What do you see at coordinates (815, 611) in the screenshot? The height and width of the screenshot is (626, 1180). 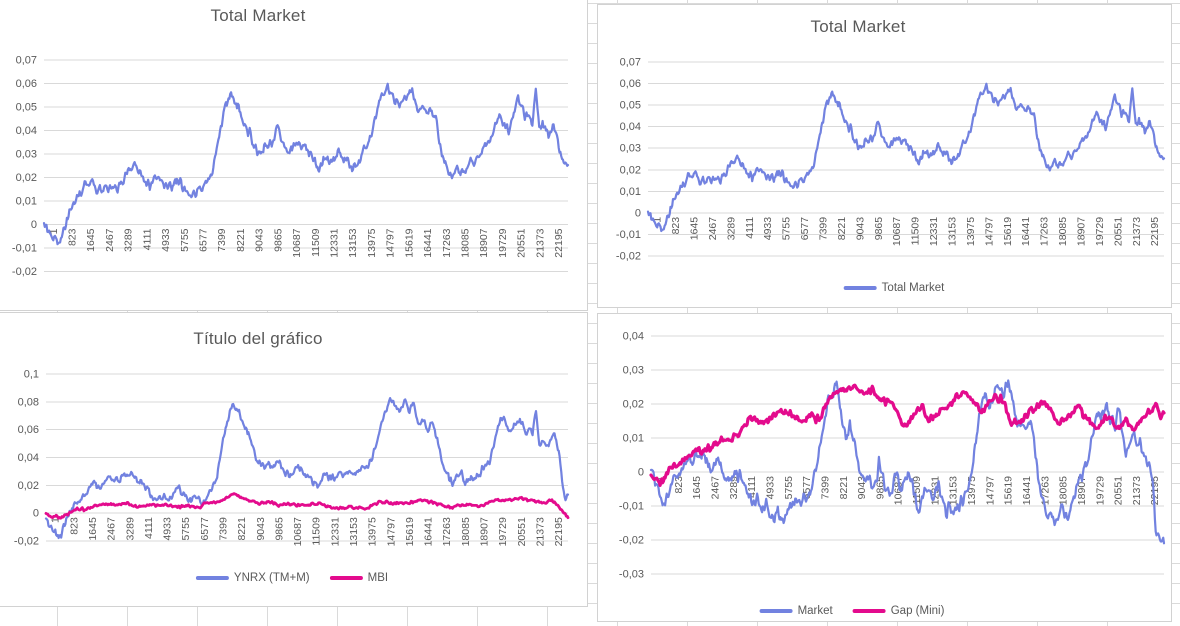 I see `legend-label: Market` at bounding box center [815, 611].